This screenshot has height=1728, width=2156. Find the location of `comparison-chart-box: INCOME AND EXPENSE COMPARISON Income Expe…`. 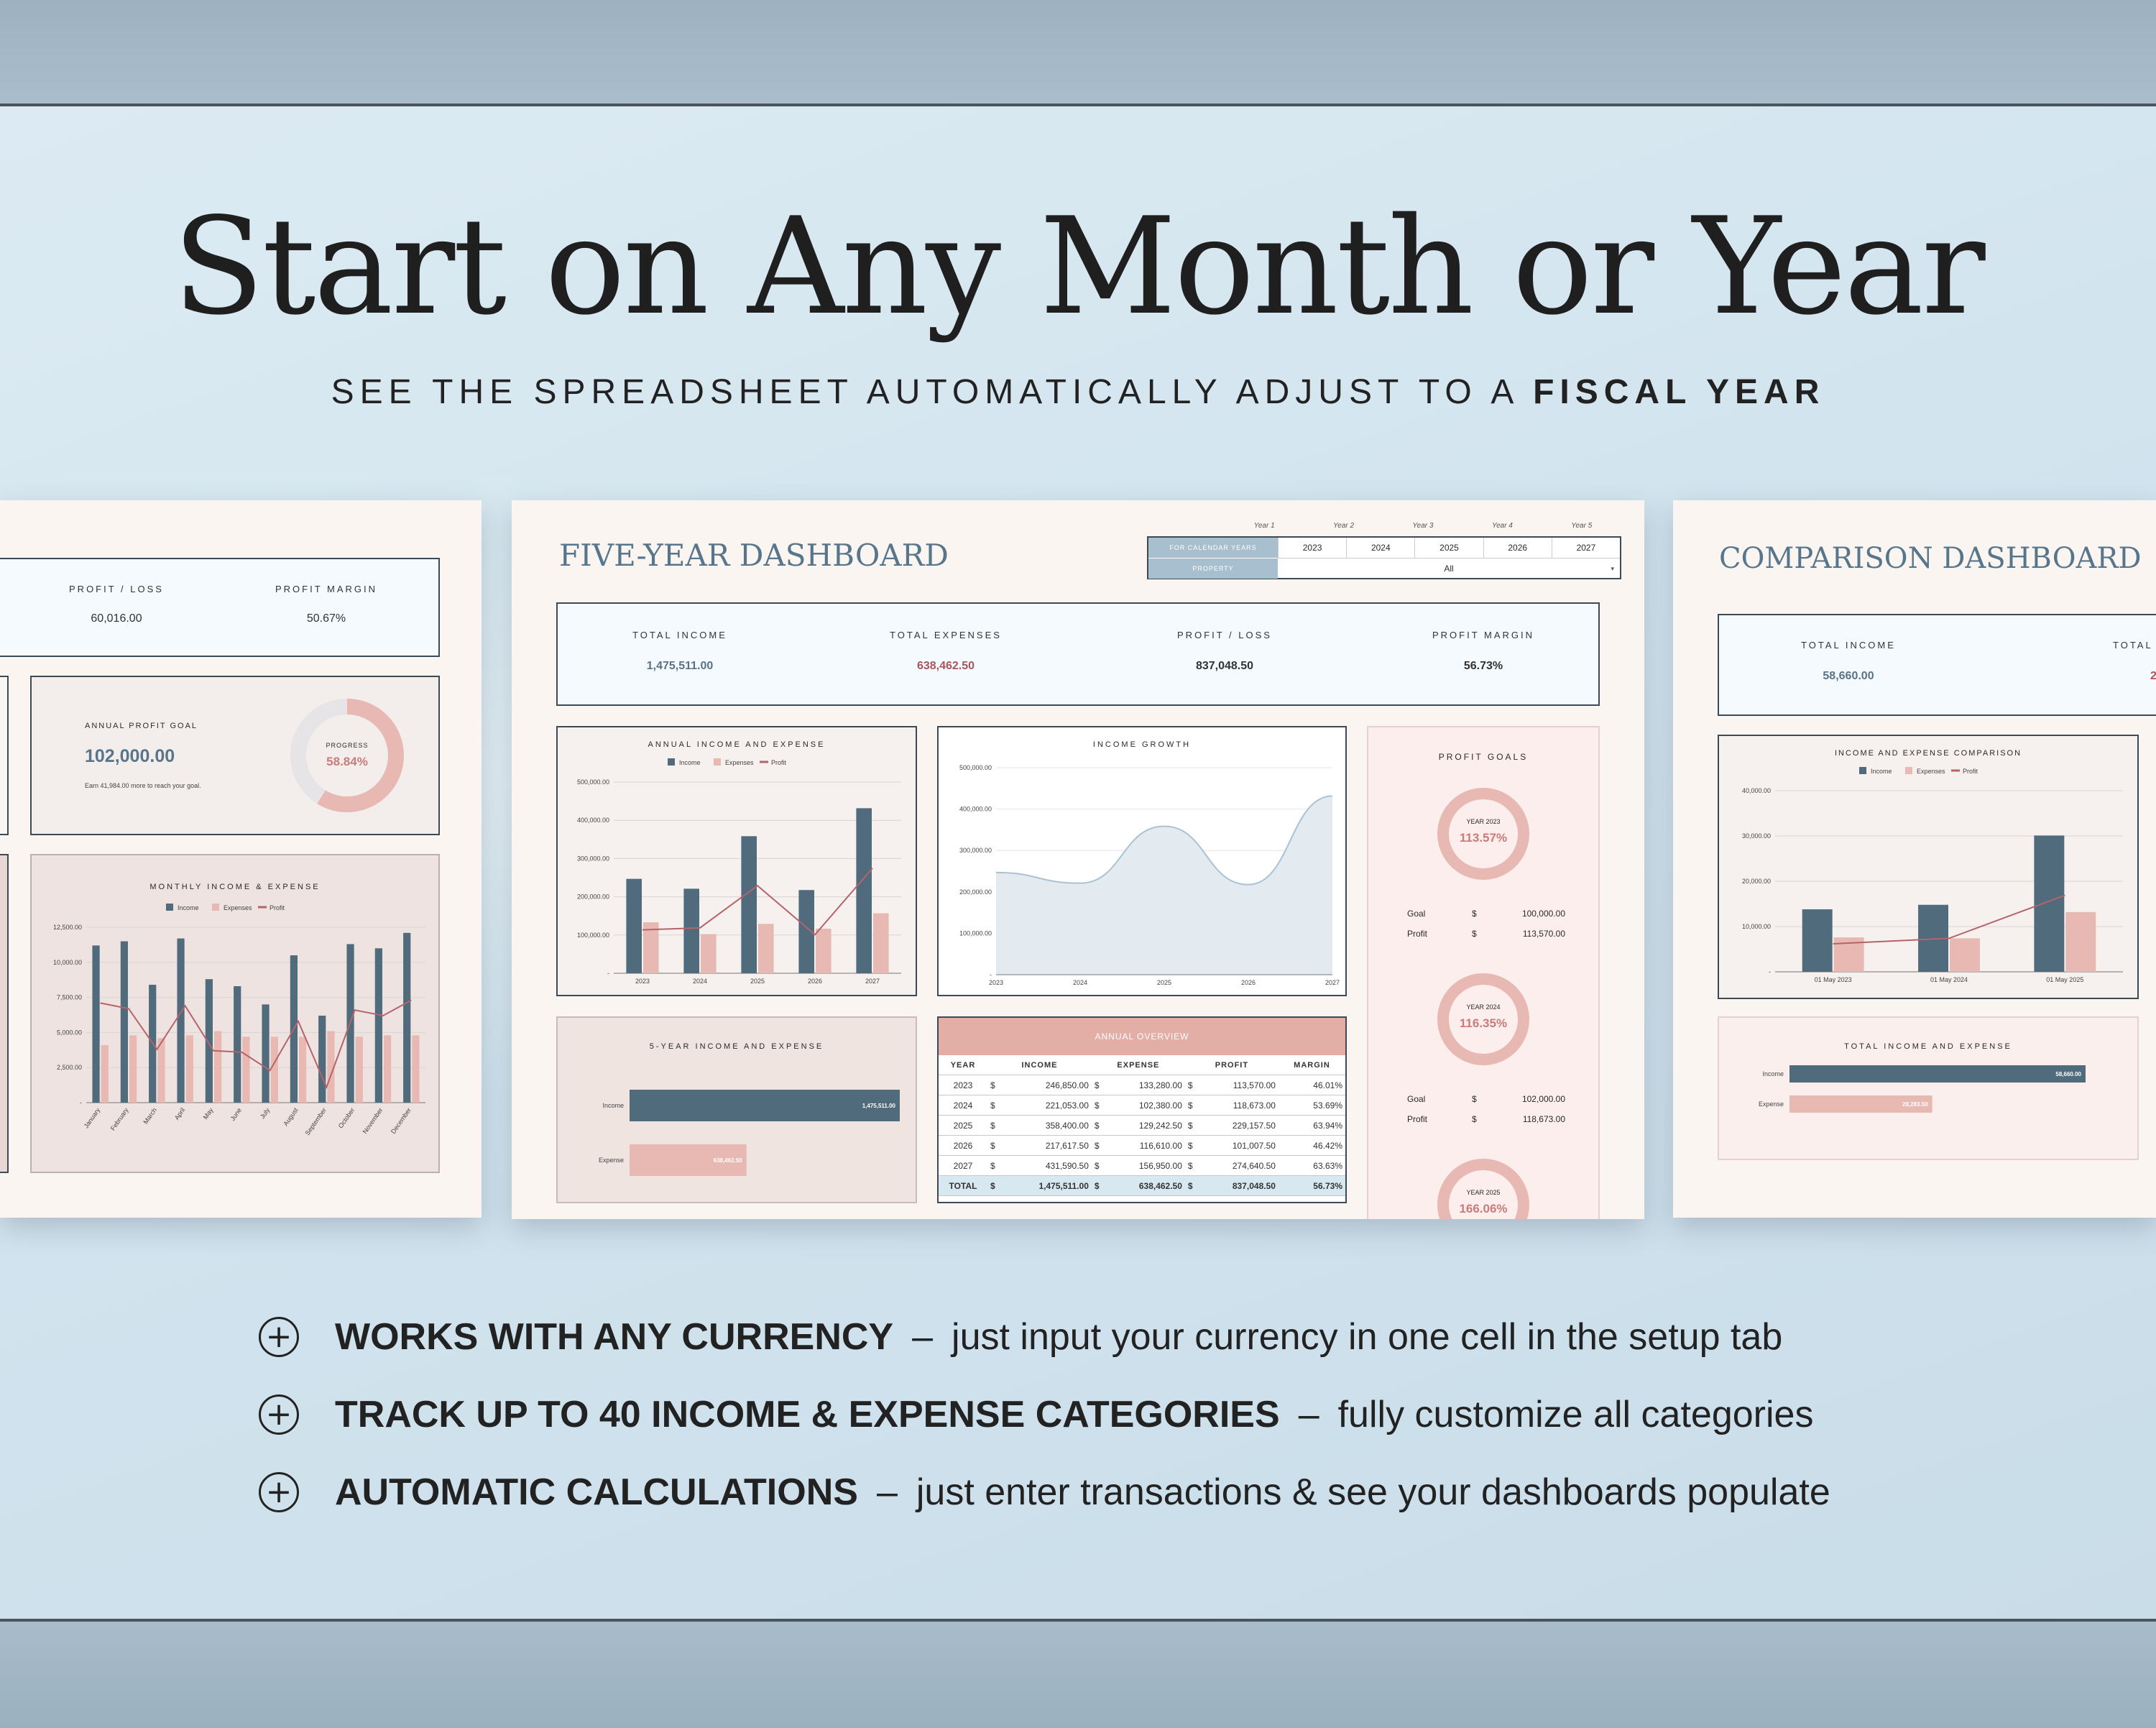

comparison-chart-box: INCOME AND EXPENSE COMPARISON Income Expe… is located at coordinates (1929, 867).